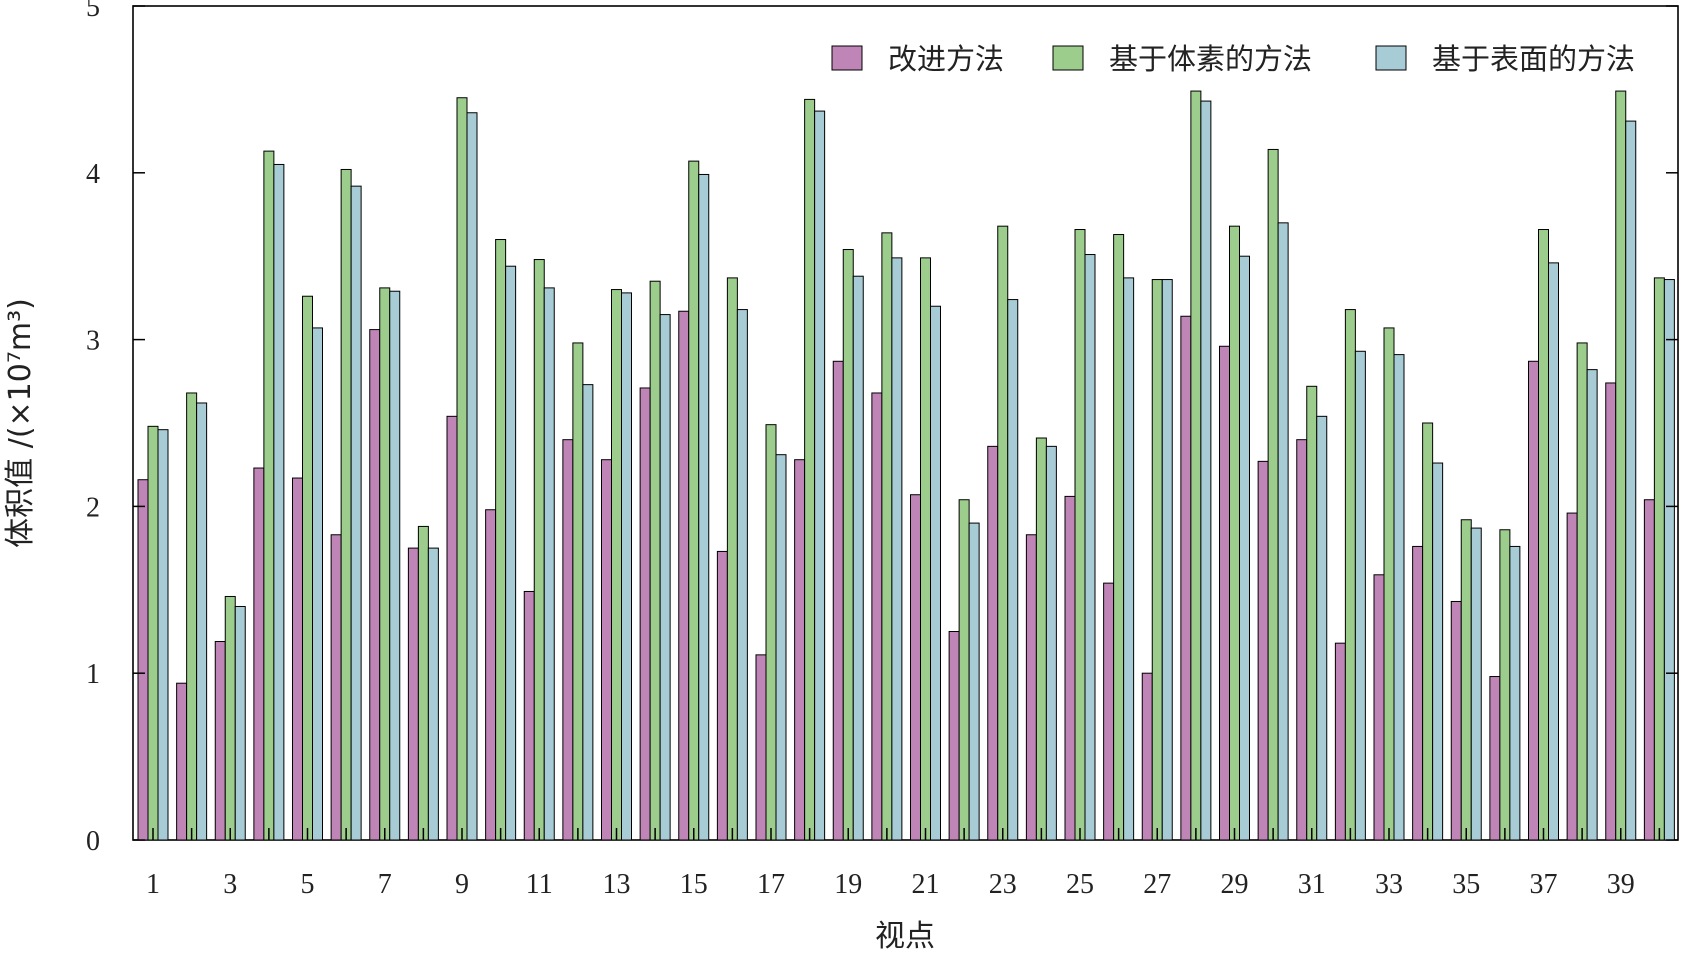 The height and width of the screenshot is (953, 1686). What do you see at coordinates (1533, 59) in the screenshot?
I see `legend-label-3: 基于表面的方法` at bounding box center [1533, 59].